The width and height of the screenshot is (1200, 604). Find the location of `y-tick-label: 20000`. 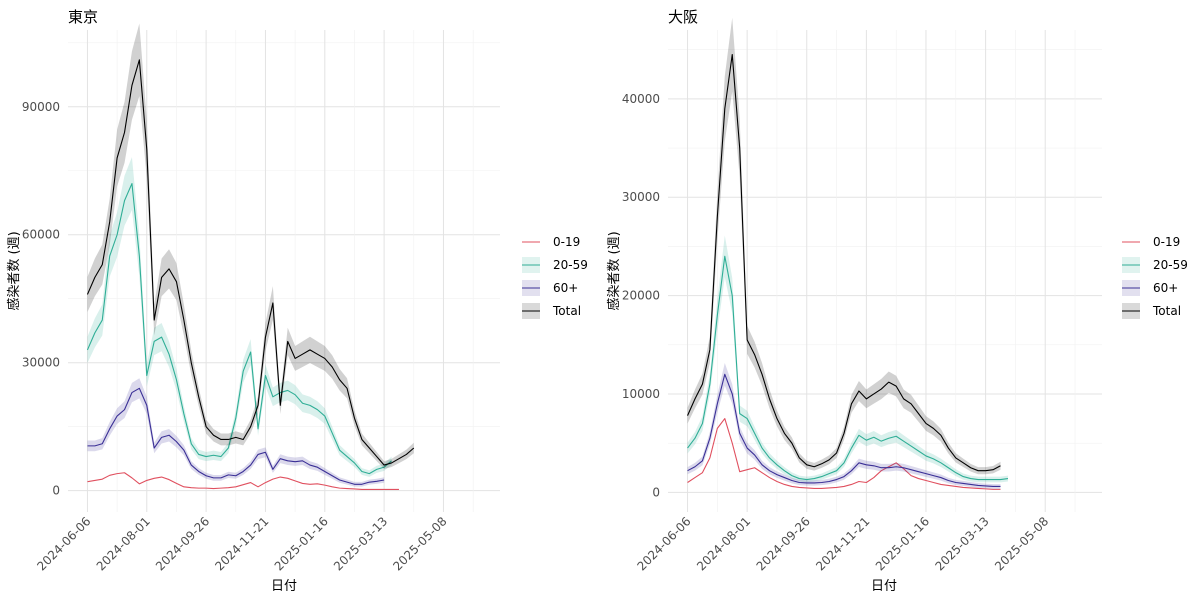

y-tick-label: 20000 is located at coordinates (641, 296).